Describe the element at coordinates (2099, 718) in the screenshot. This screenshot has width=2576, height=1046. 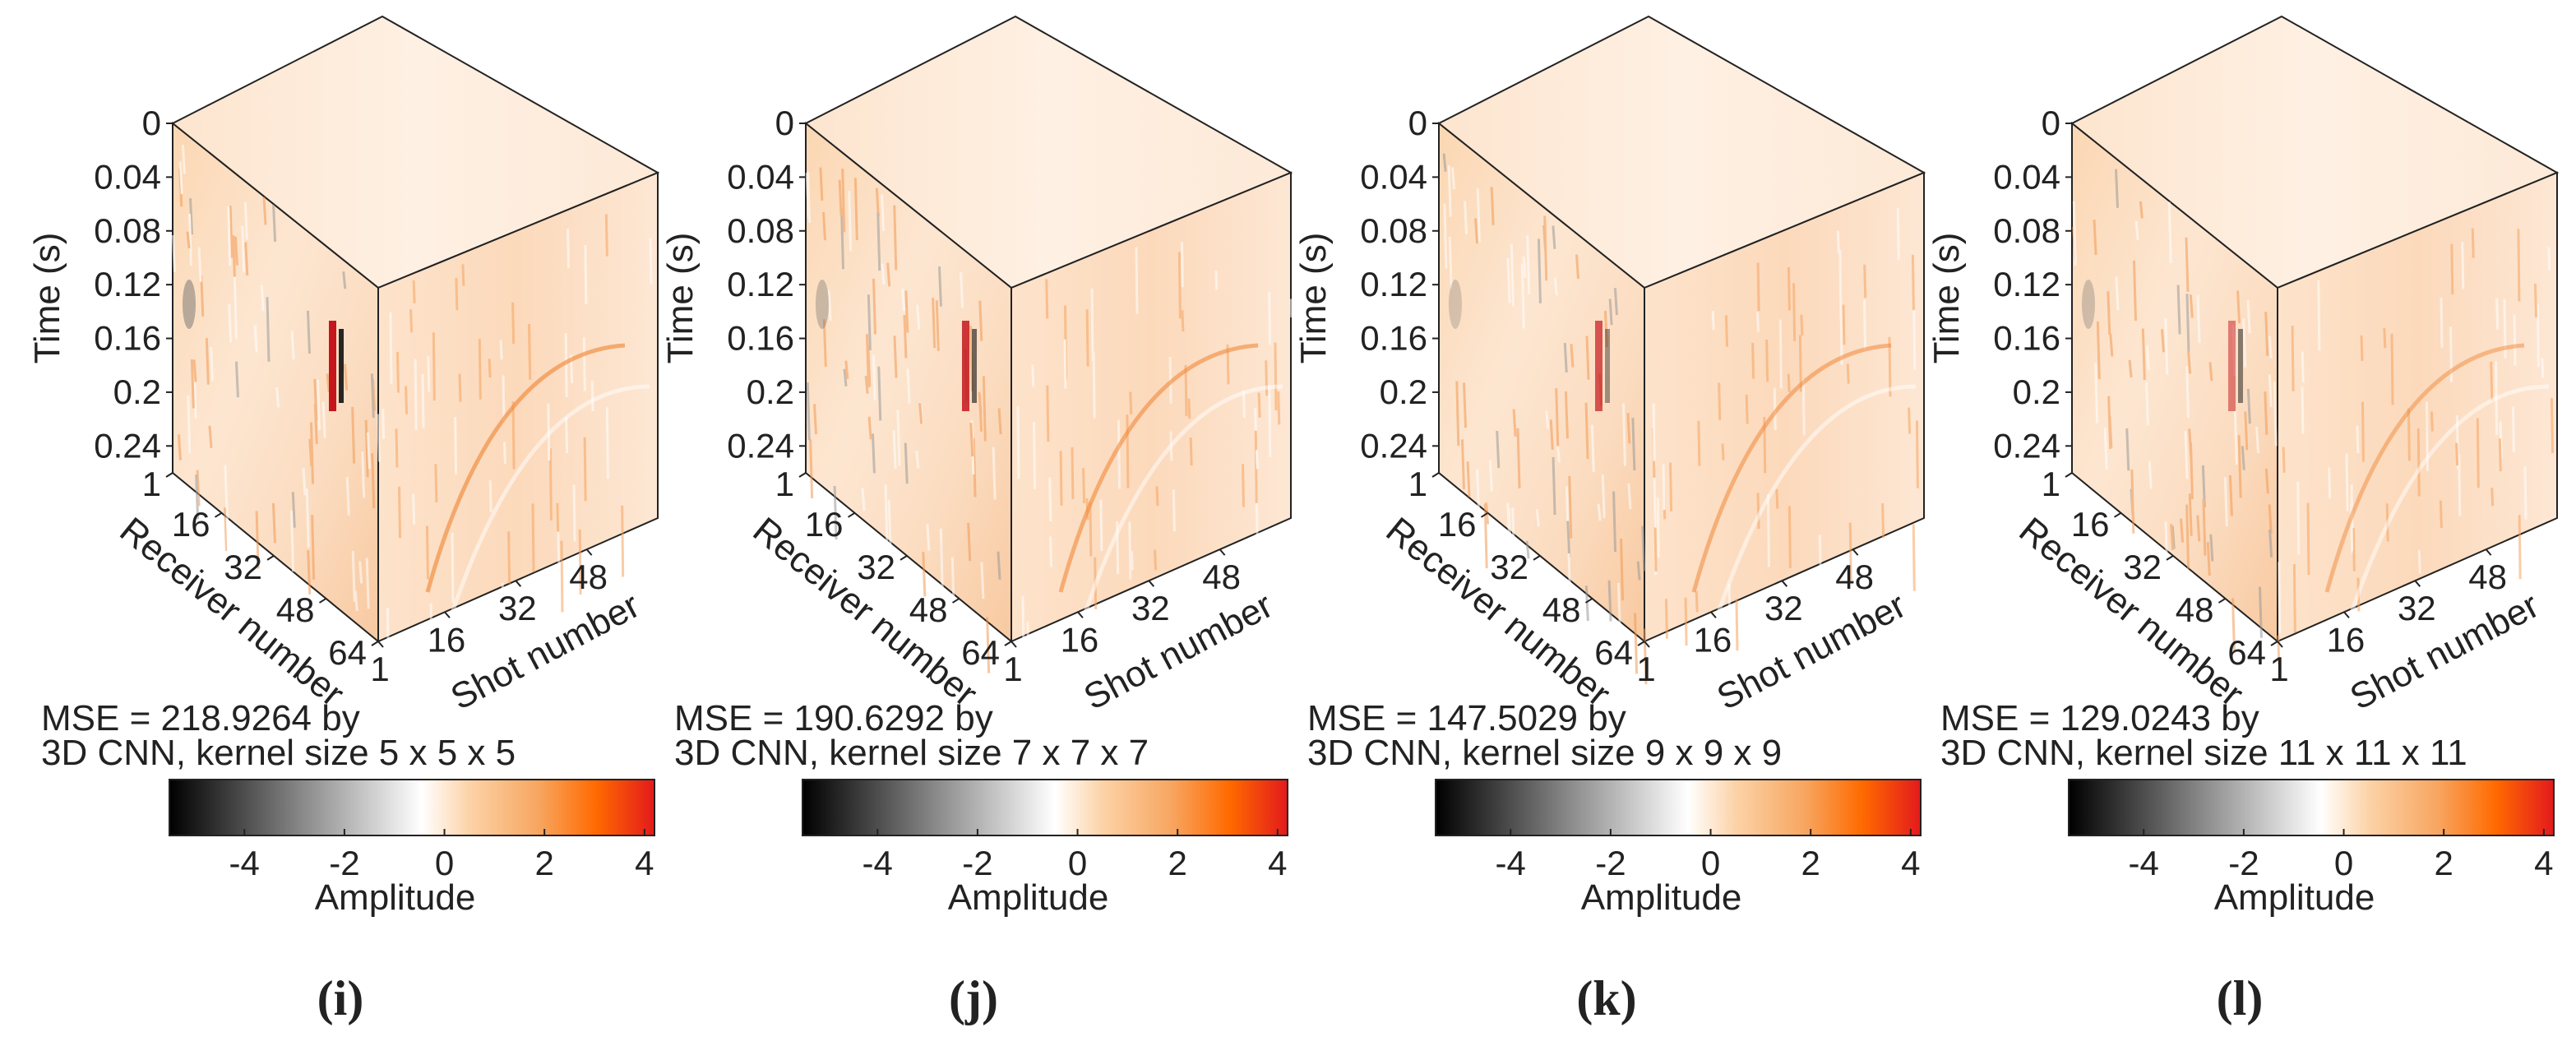
I see `mse-caption: MSE = 129.0243 by` at that location.